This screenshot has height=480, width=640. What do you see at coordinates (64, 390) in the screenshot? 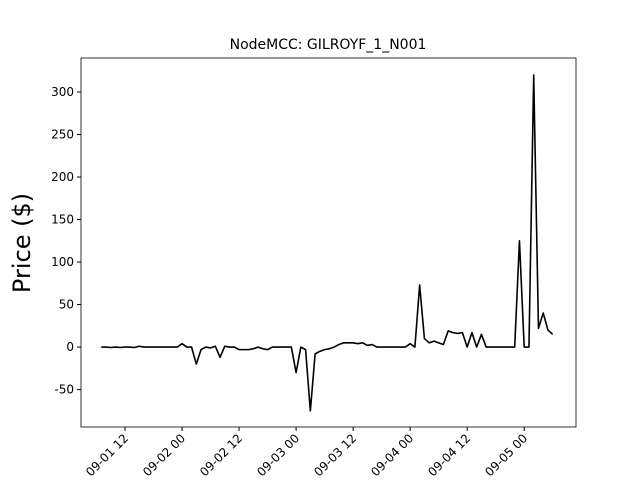
I see `y-tick-label: -50` at bounding box center [64, 390].